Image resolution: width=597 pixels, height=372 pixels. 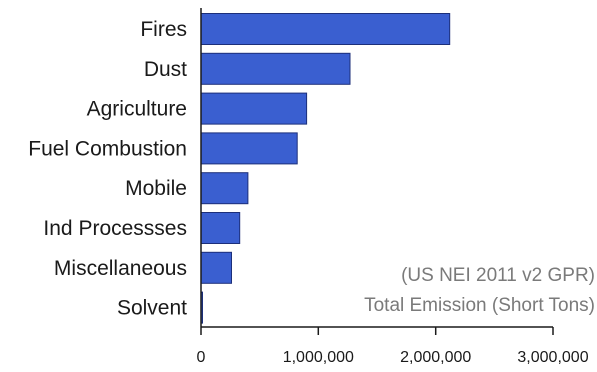 What do you see at coordinates (201, 357) in the screenshot?
I see `x-tick-label-0: 0` at bounding box center [201, 357].